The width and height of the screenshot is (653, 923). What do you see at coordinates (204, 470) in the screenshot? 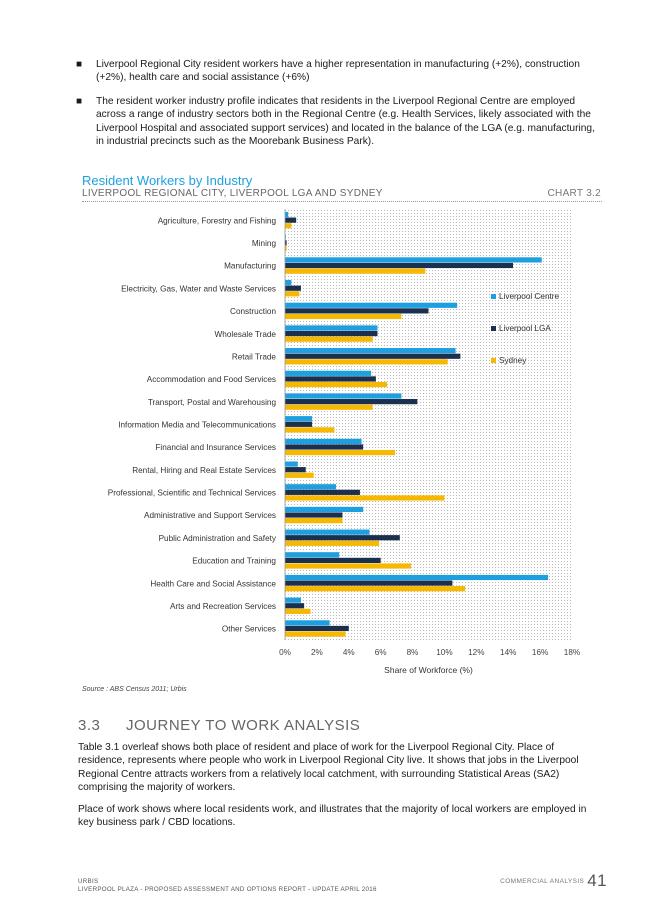
I see `y-tick-label: Rental, Hiring and Real Estate Services` at bounding box center [204, 470].